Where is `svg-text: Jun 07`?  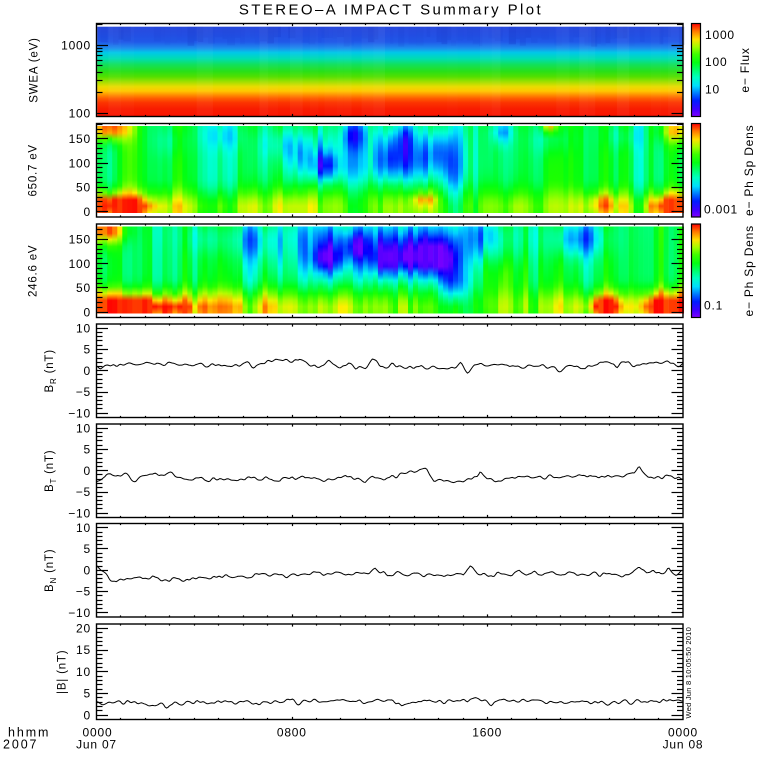 svg-text: Jun 07 is located at coordinates (96, 745).